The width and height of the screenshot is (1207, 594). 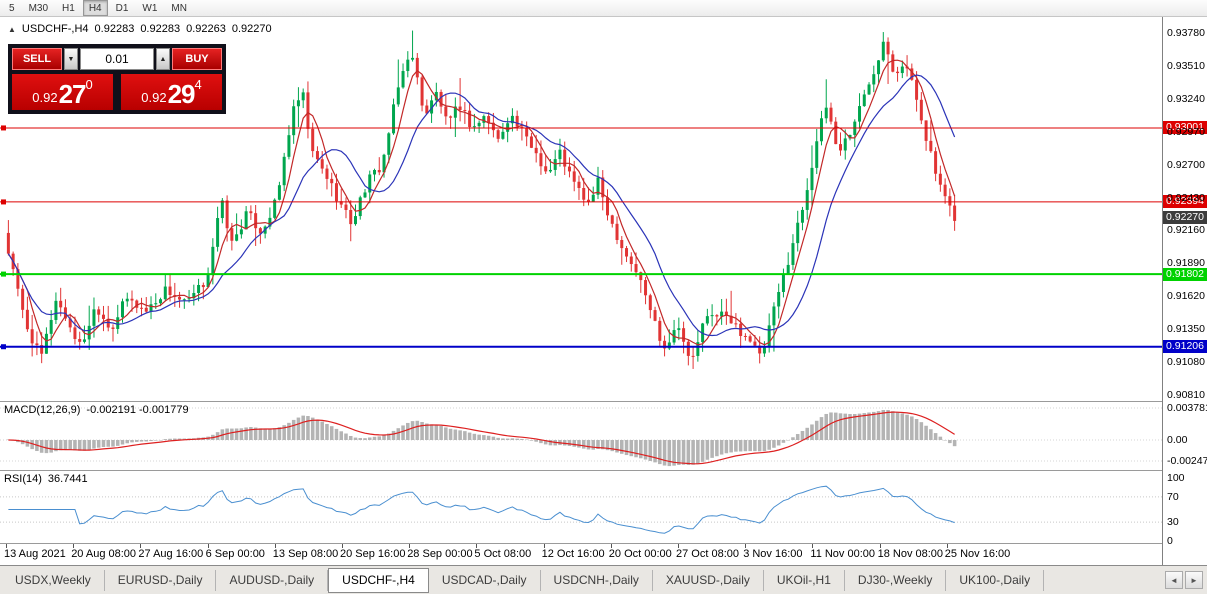 I want to click on sell-price-display: 0.92 27 0, so click(x=62, y=92).